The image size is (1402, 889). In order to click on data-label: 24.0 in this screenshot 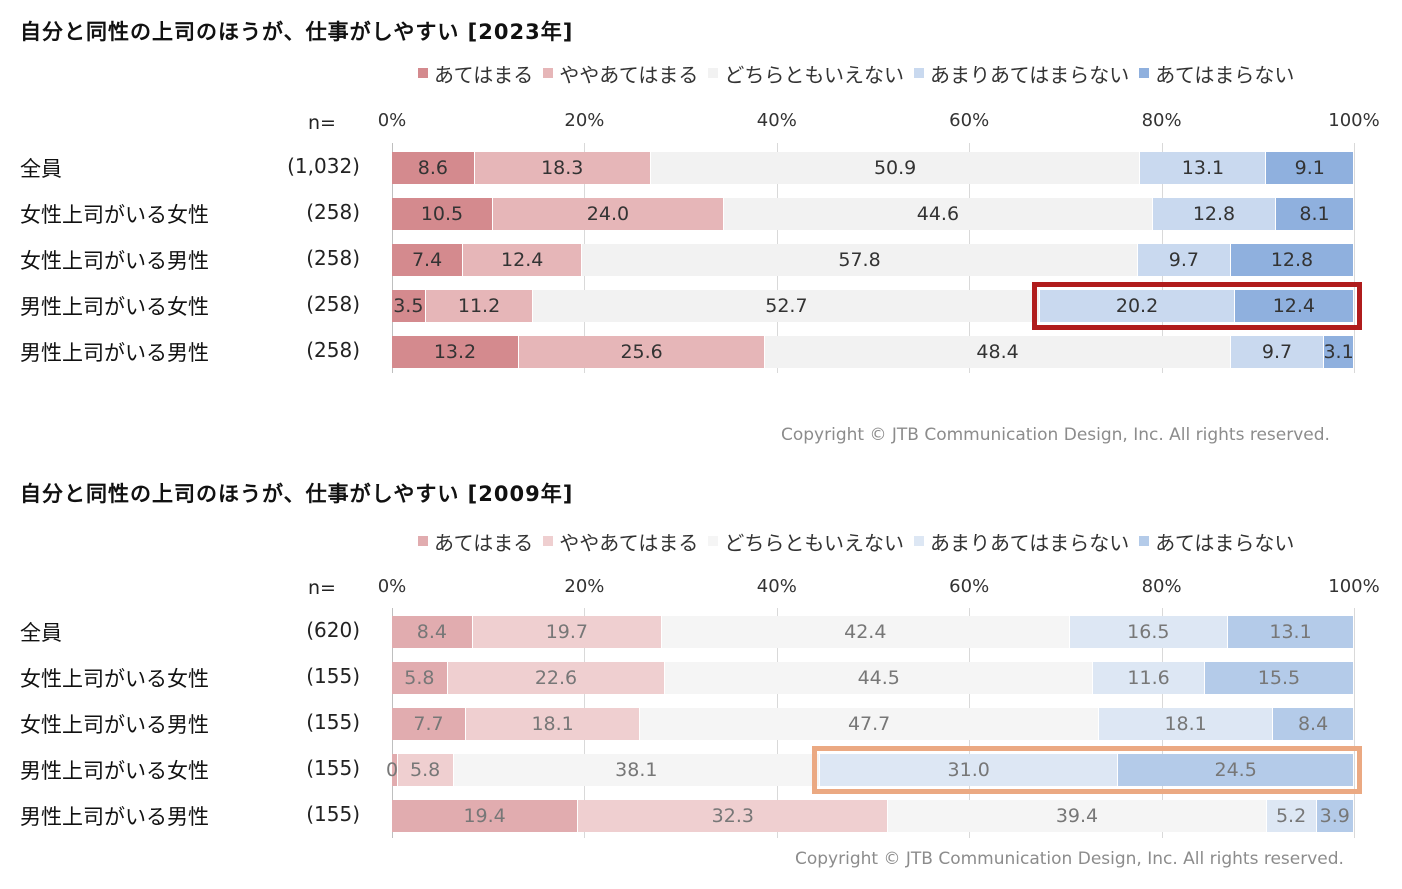, I will do `click(608, 214)`.